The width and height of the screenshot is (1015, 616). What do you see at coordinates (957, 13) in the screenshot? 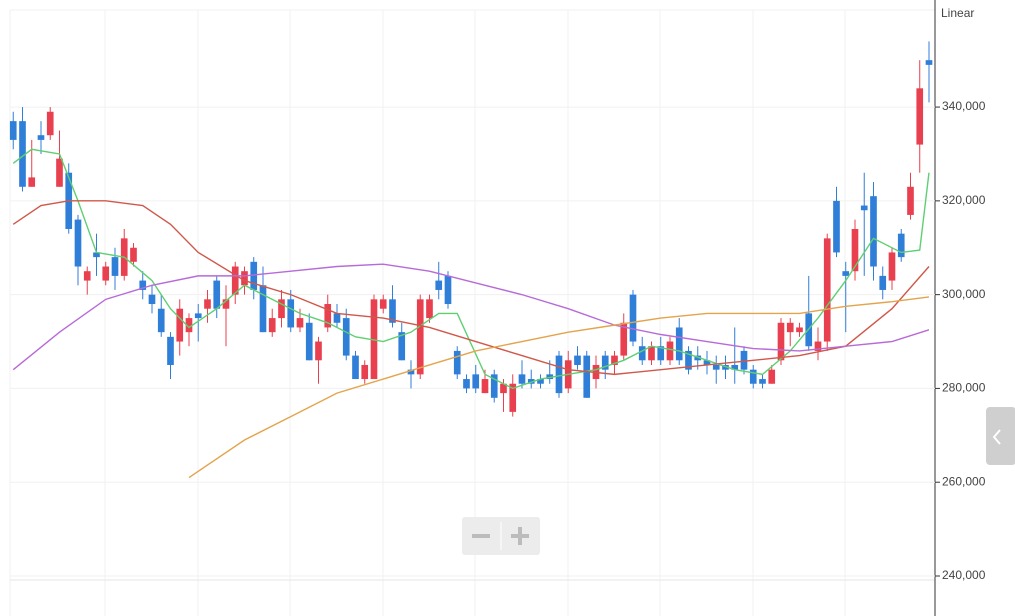
I see `scale-label: Linear` at bounding box center [957, 13].